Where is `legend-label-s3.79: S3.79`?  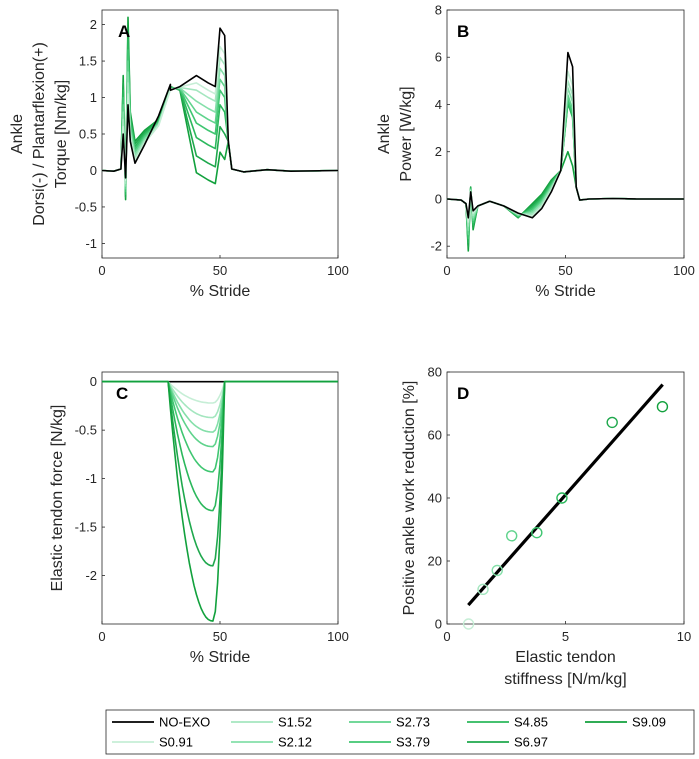
legend-label-s3.79: S3.79 is located at coordinates (413, 742).